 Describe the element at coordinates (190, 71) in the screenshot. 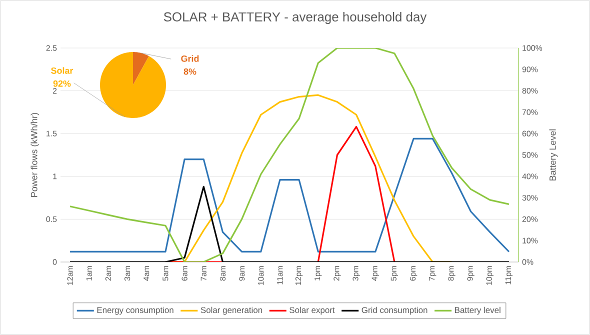

I see `data-label: 8%` at that location.